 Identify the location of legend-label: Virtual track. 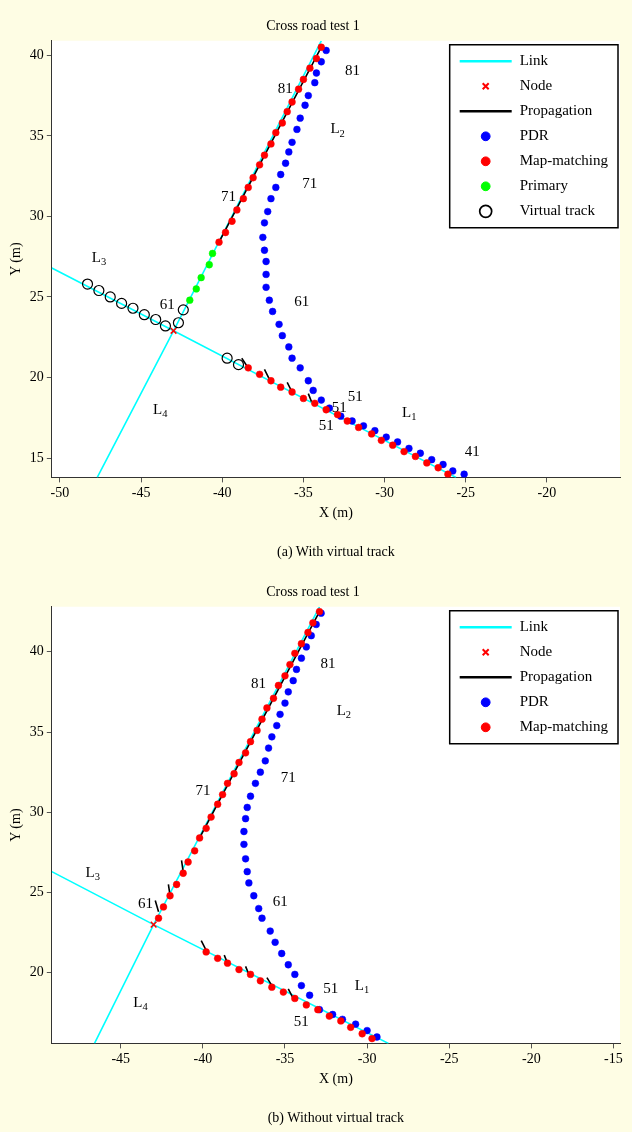
(557, 210).